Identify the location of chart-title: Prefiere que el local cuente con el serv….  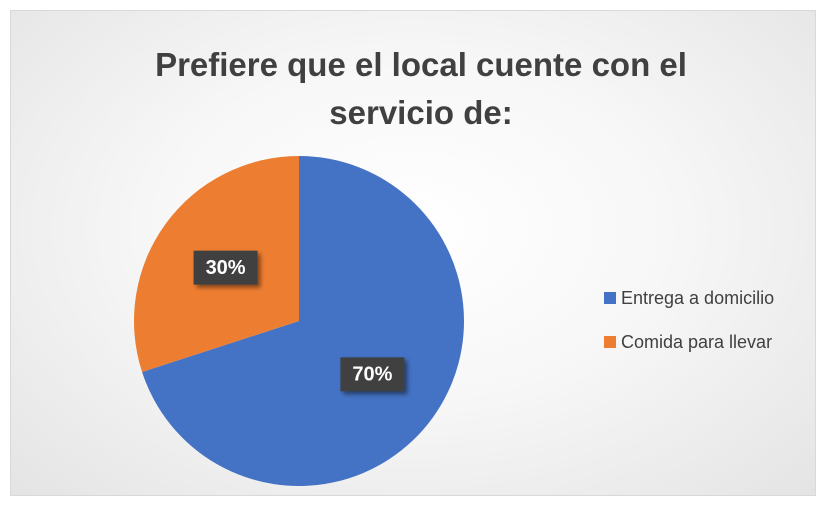
(421, 88).